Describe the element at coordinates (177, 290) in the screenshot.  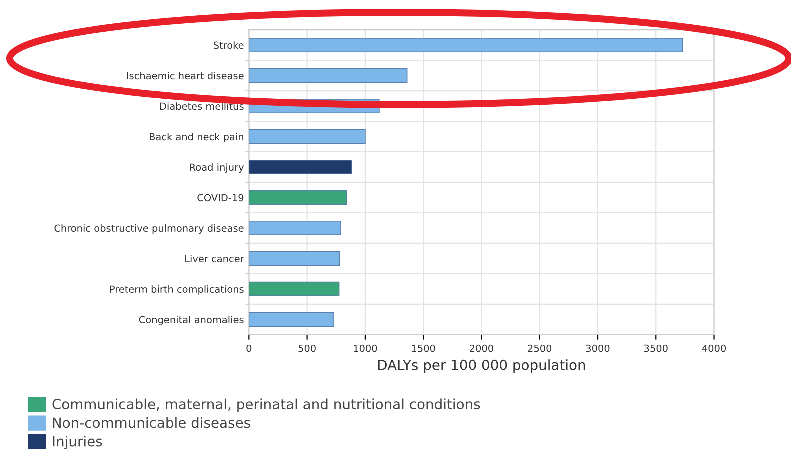
I see `y-tick-label: Preterm birth complications` at that location.